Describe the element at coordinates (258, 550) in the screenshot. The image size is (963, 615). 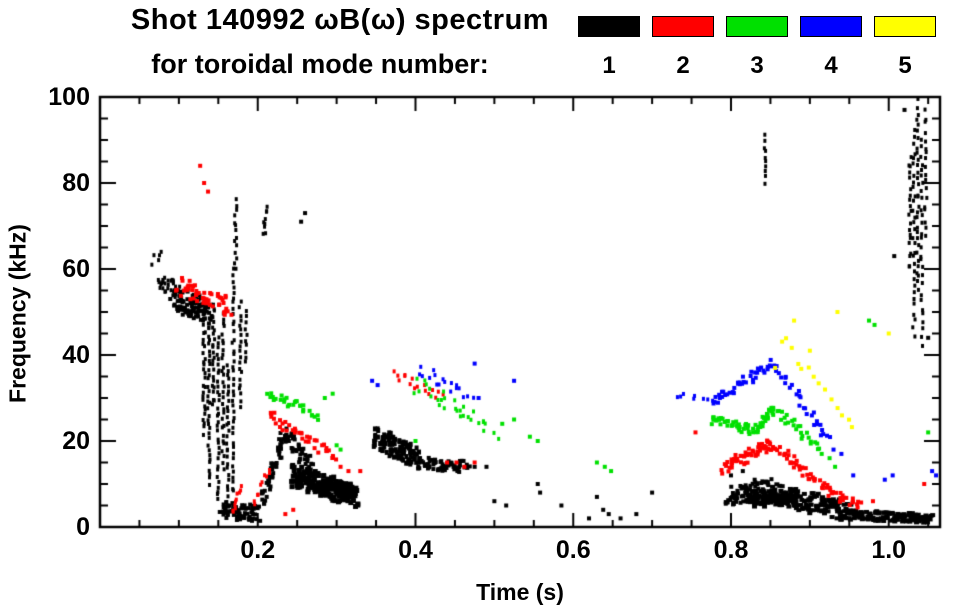
I see `x-tick-label: 0.2` at that location.